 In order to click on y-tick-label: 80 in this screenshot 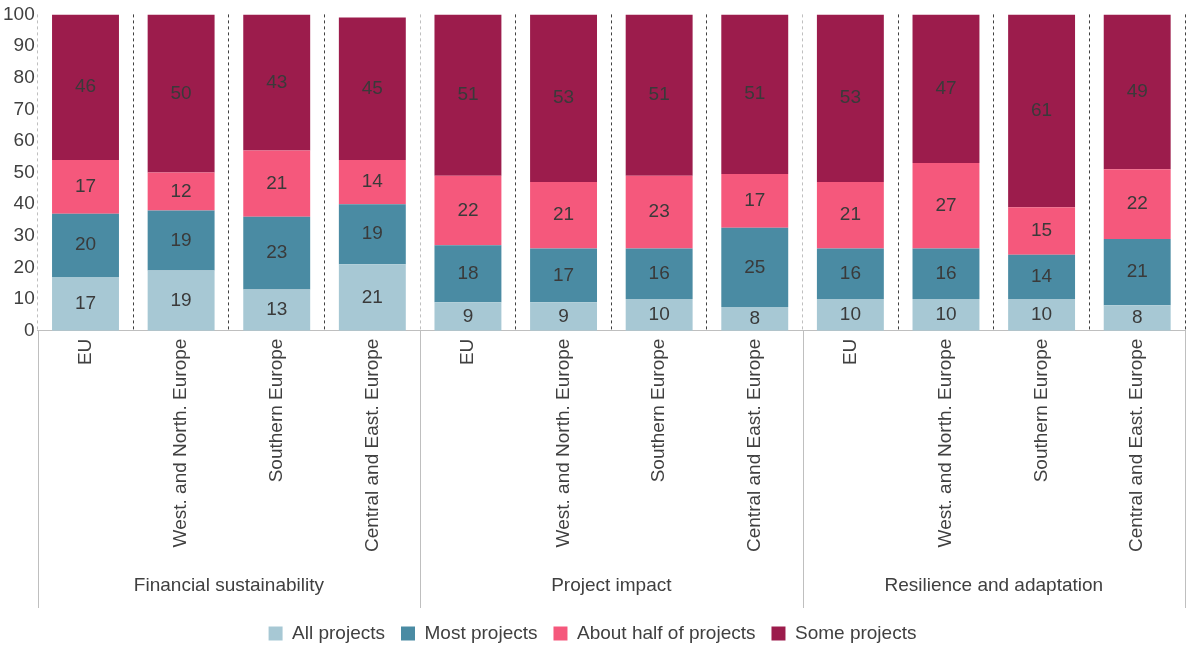, I will do `click(24, 76)`.